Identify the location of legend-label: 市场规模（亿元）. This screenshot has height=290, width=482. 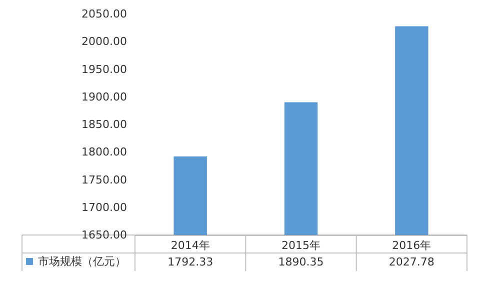
(82, 261).